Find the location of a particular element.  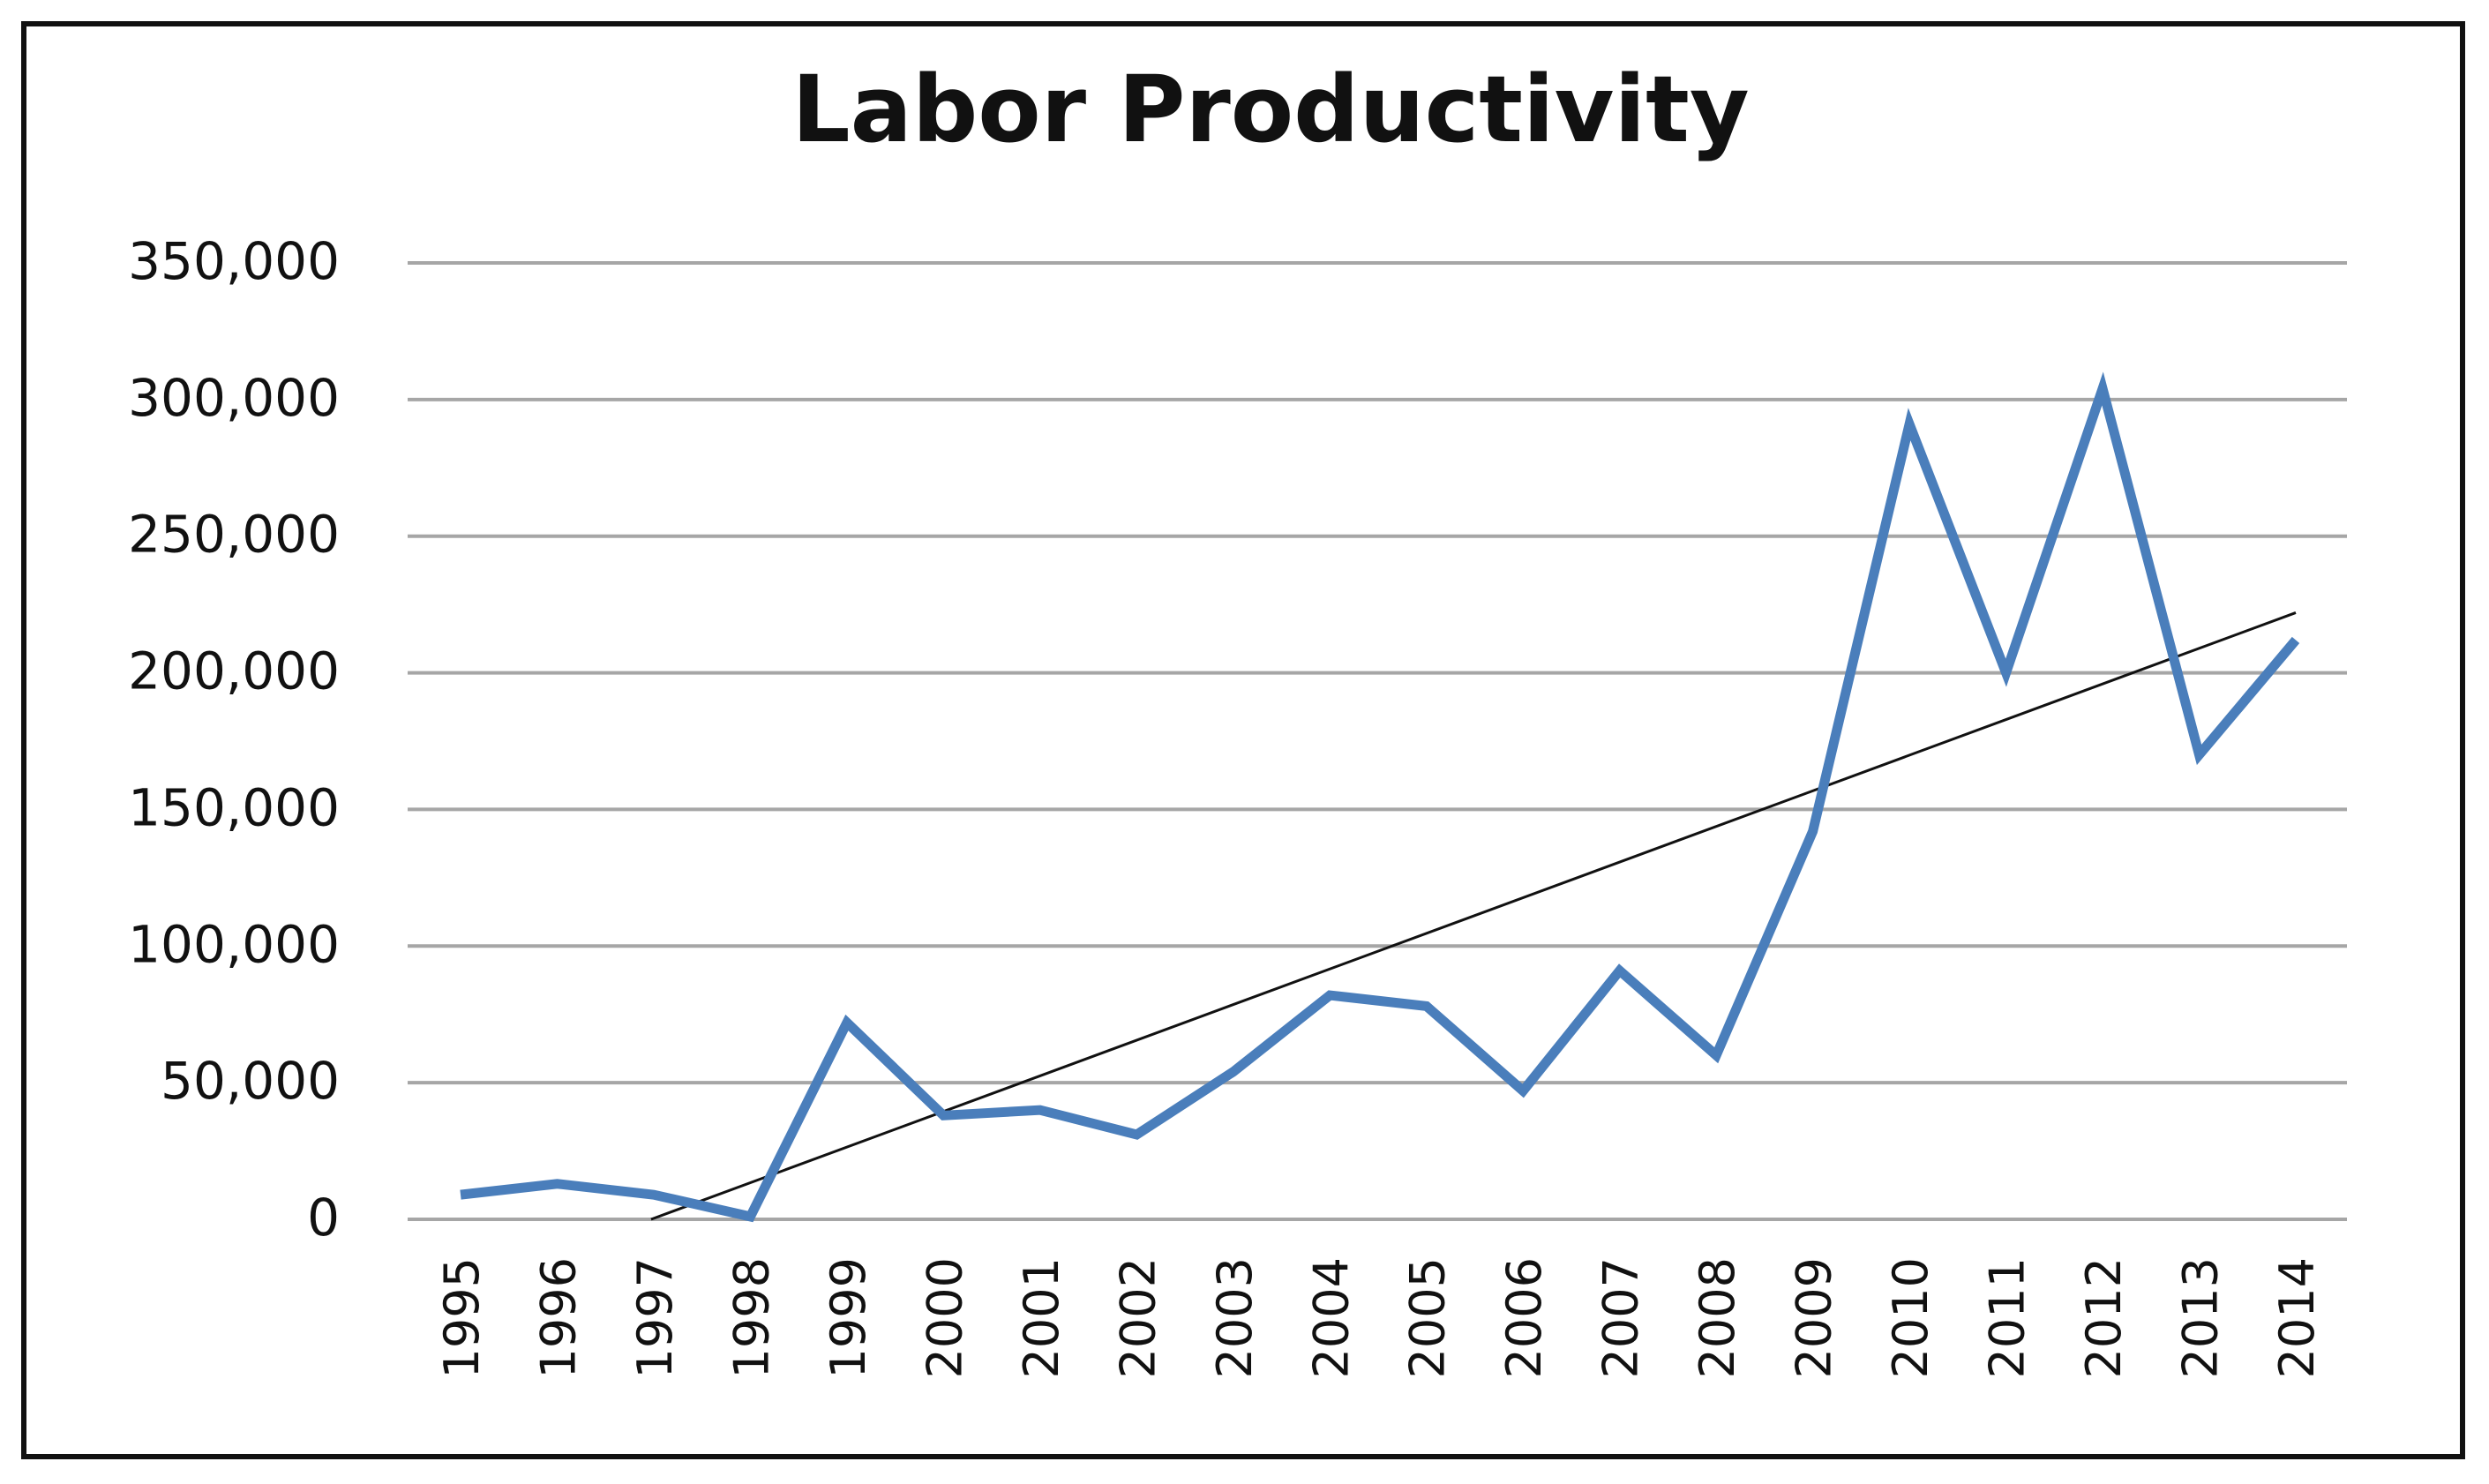

y-tick-label: 0 is located at coordinates (324, 1218).